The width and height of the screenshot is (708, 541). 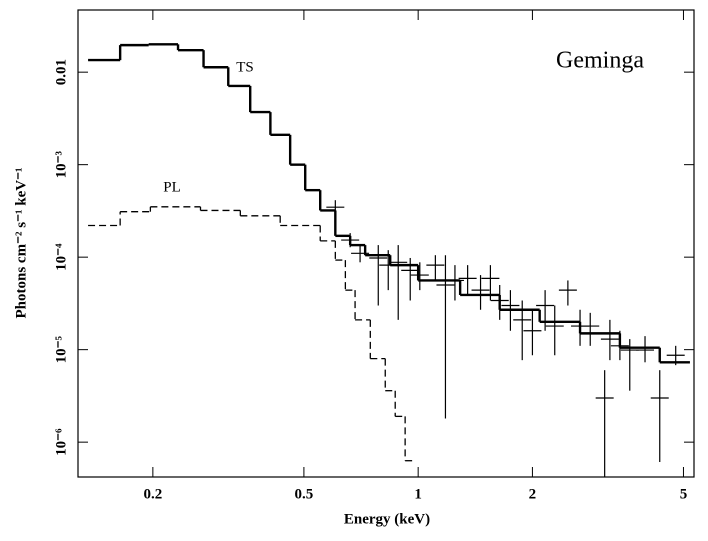 I want to click on x-tick-label: 1, so click(x=418, y=494).